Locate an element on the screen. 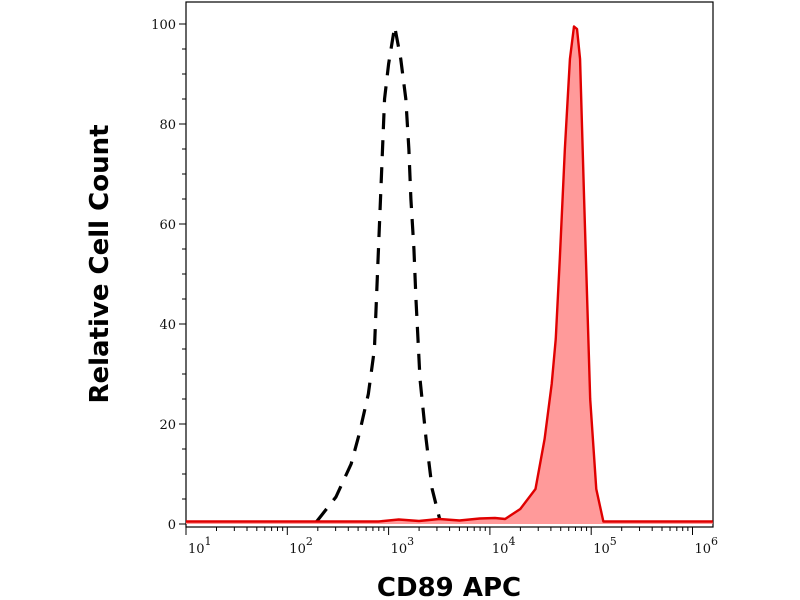  x-tick-label: 10² is located at coordinates (301, 546).